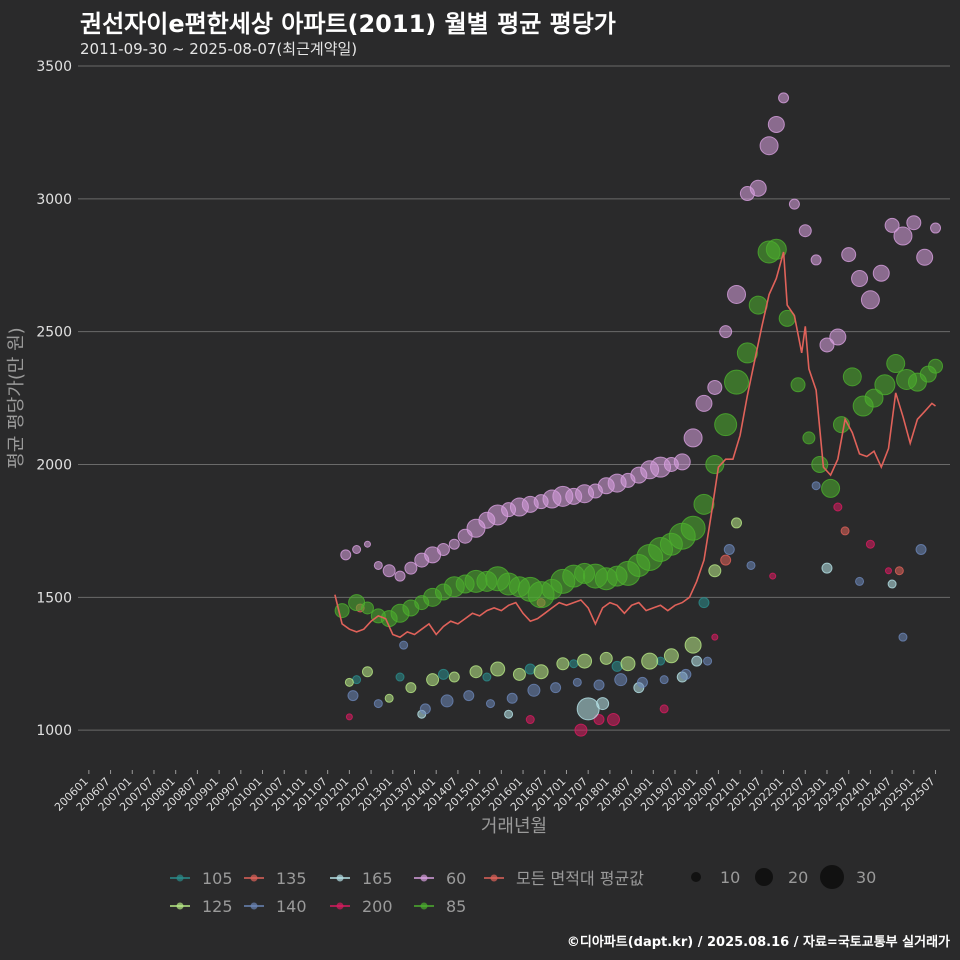  Describe the element at coordinates (456, 906) in the screenshot. I see `legend-label: 85` at that location.